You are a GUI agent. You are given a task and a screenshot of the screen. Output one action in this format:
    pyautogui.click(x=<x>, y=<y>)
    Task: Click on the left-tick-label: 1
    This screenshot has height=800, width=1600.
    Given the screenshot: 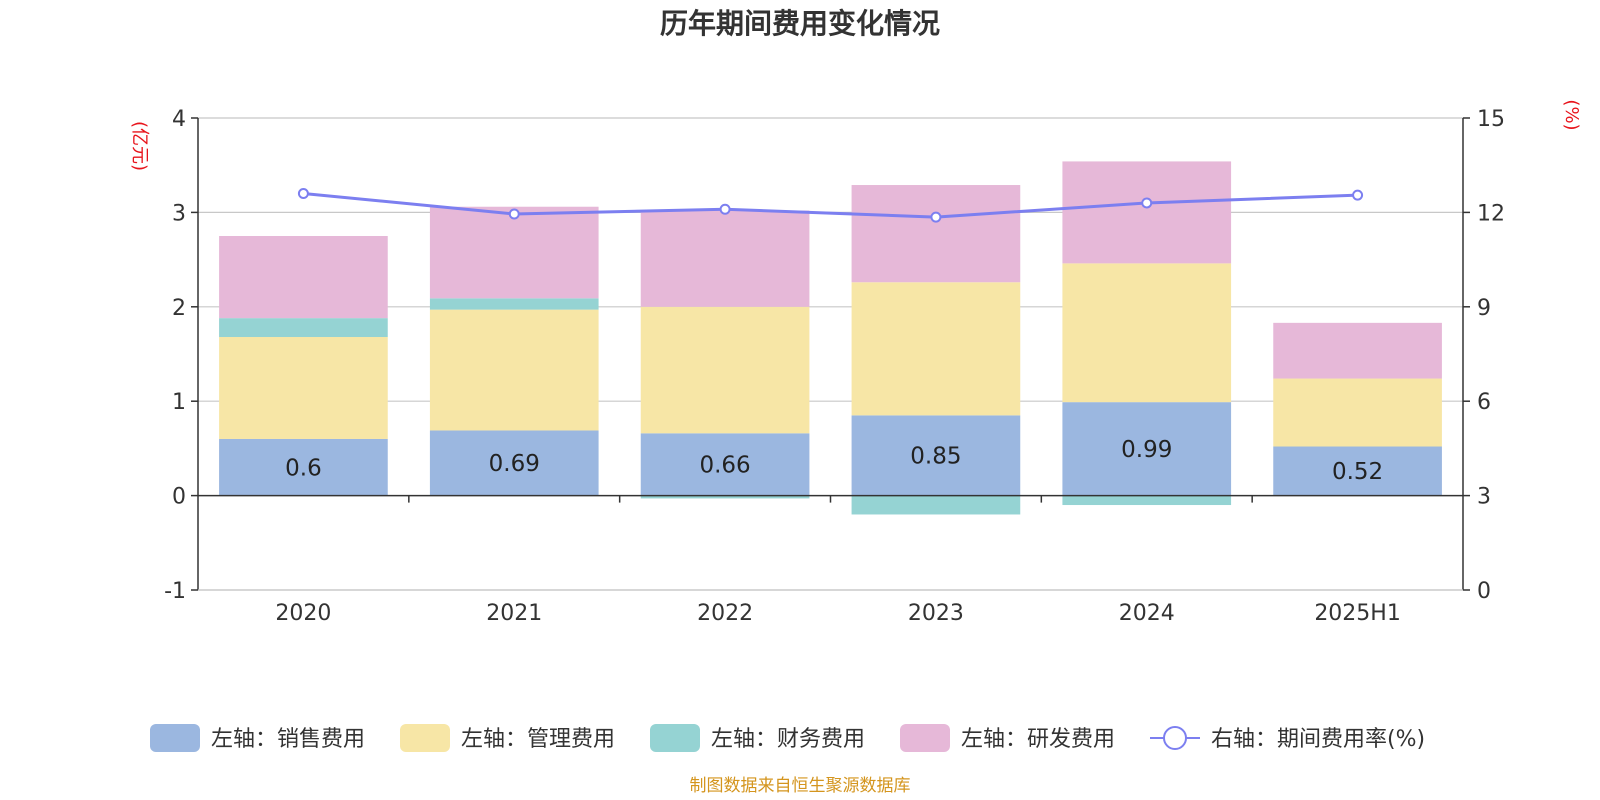 What is the action you would take?
    pyautogui.click(x=179, y=402)
    